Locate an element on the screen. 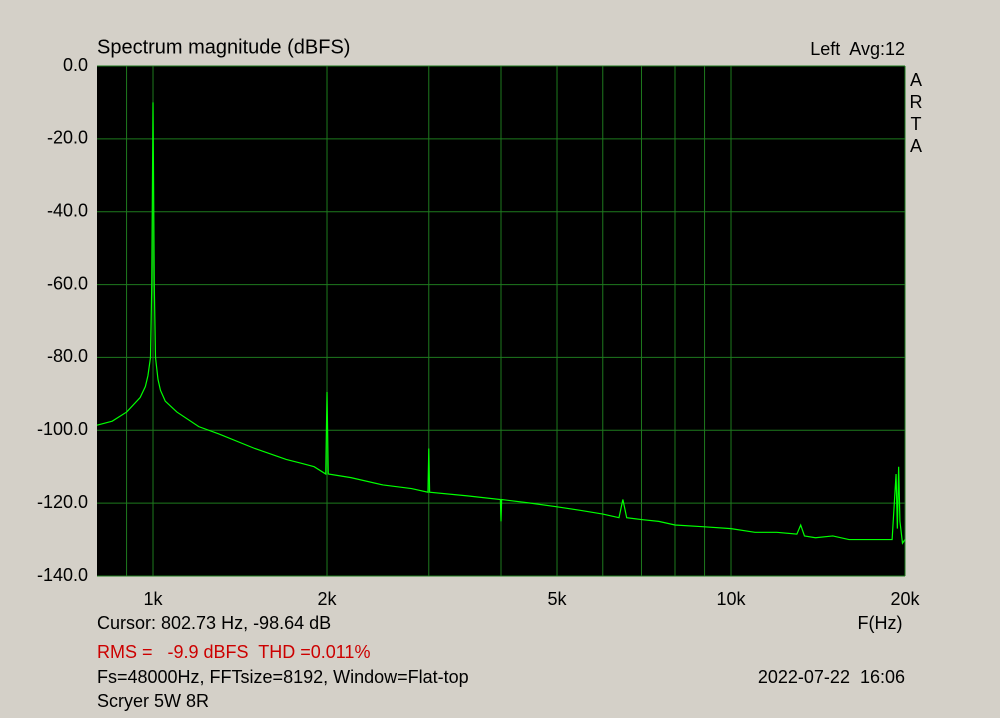 This screenshot has height=718, width=1000. channel-label: Left Avg:12 is located at coordinates (857, 49).